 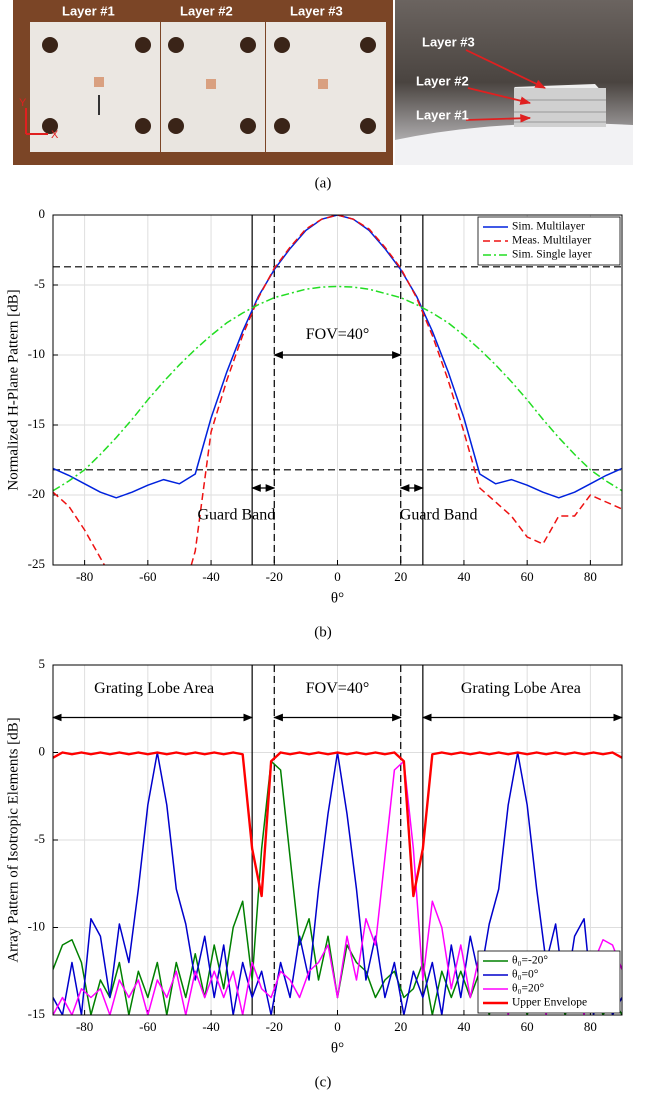 What do you see at coordinates (549, 1003) in the screenshot?
I see `legend-label: Upper Envelope` at bounding box center [549, 1003].